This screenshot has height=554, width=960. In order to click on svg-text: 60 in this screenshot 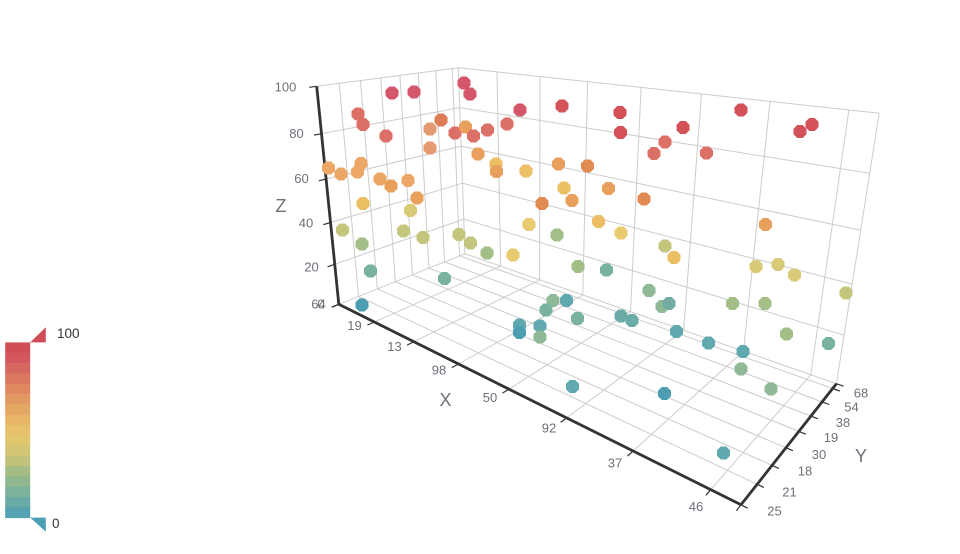, I will do `click(301, 178)`.